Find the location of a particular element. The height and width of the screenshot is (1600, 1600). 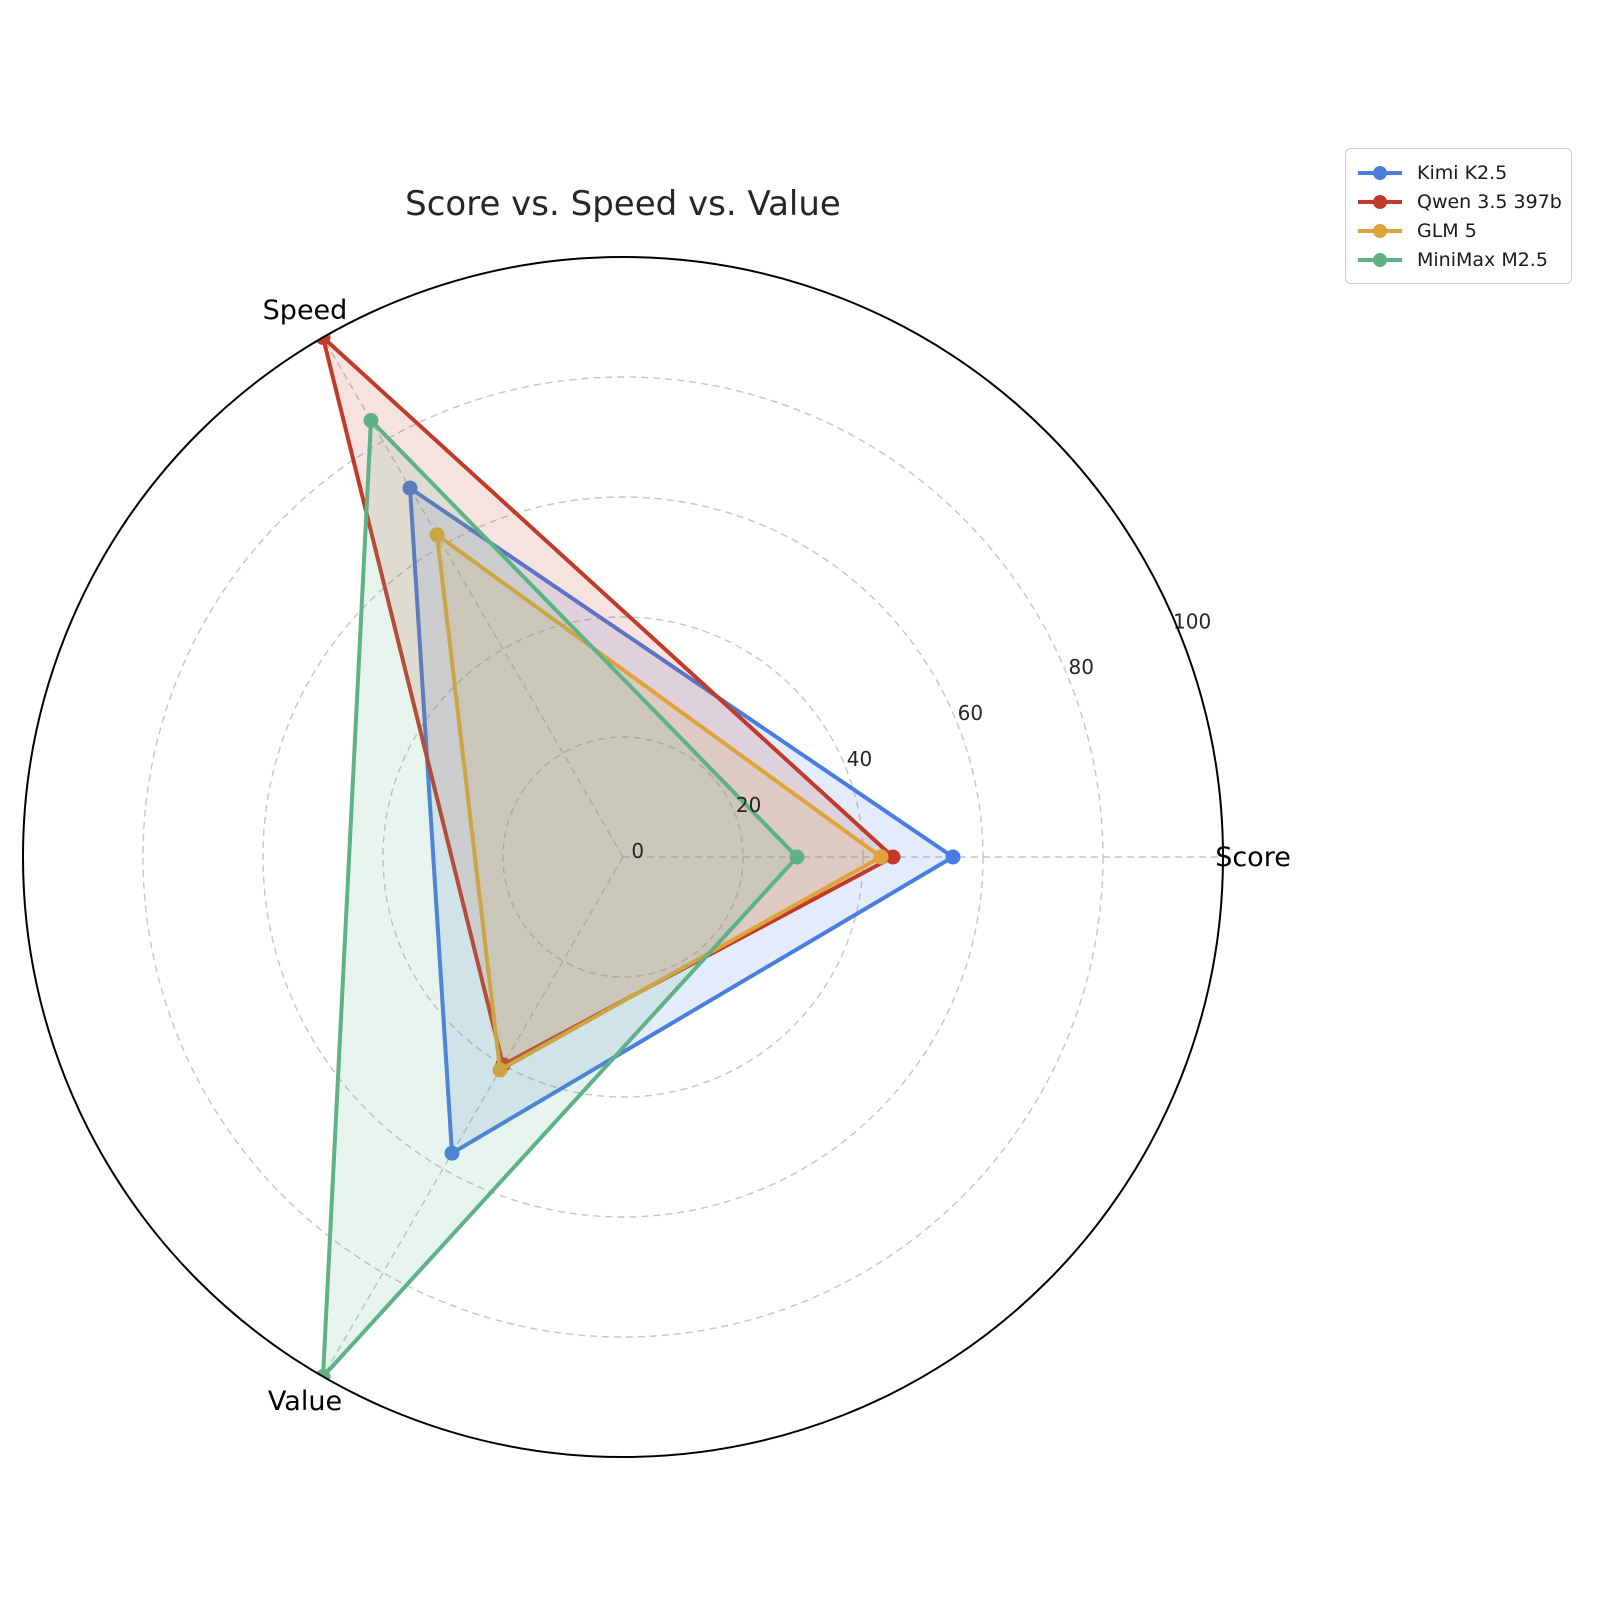

data-point-kimi-k2-5-score is located at coordinates (953, 857).